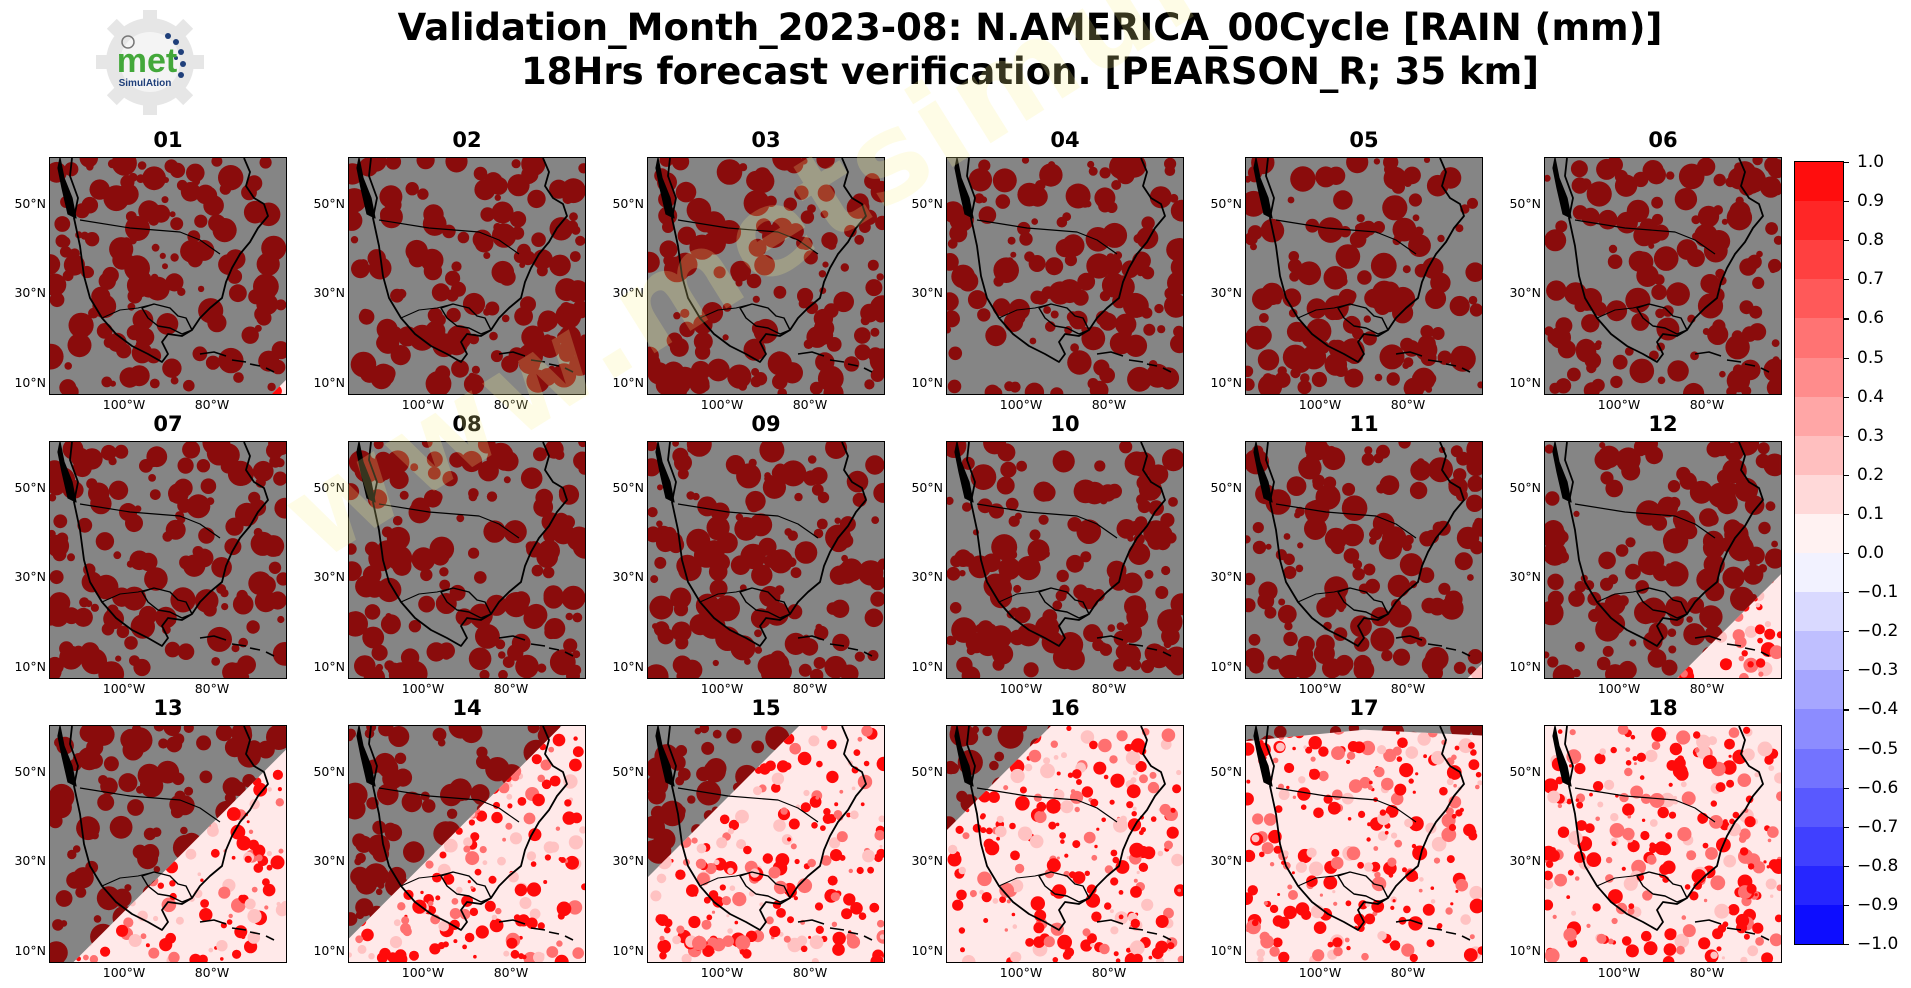 This screenshot has height=988, width=1911. What do you see at coordinates (1663, 140) in the screenshot?
I see `panel-title: 06` at bounding box center [1663, 140].